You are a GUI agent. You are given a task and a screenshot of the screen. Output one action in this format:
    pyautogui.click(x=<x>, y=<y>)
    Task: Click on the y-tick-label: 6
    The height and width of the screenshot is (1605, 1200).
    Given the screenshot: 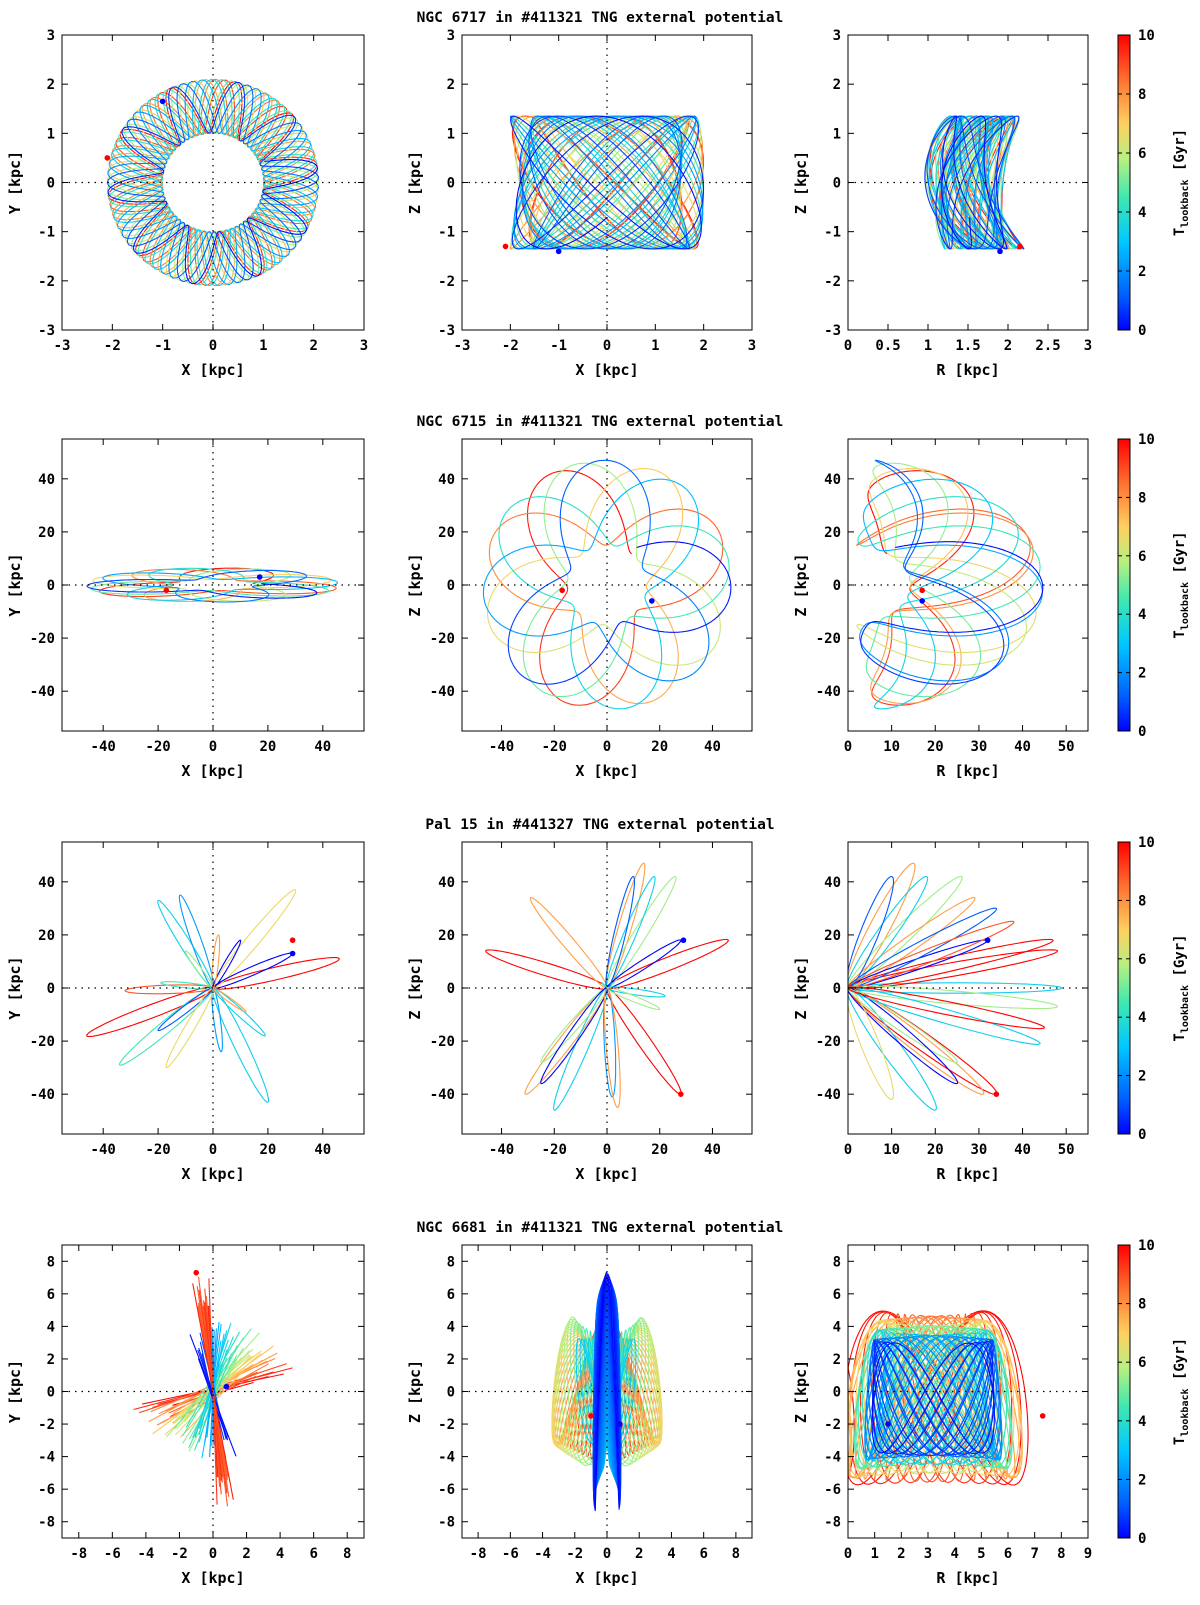 What is the action you would take?
    pyautogui.click(x=51, y=1295)
    